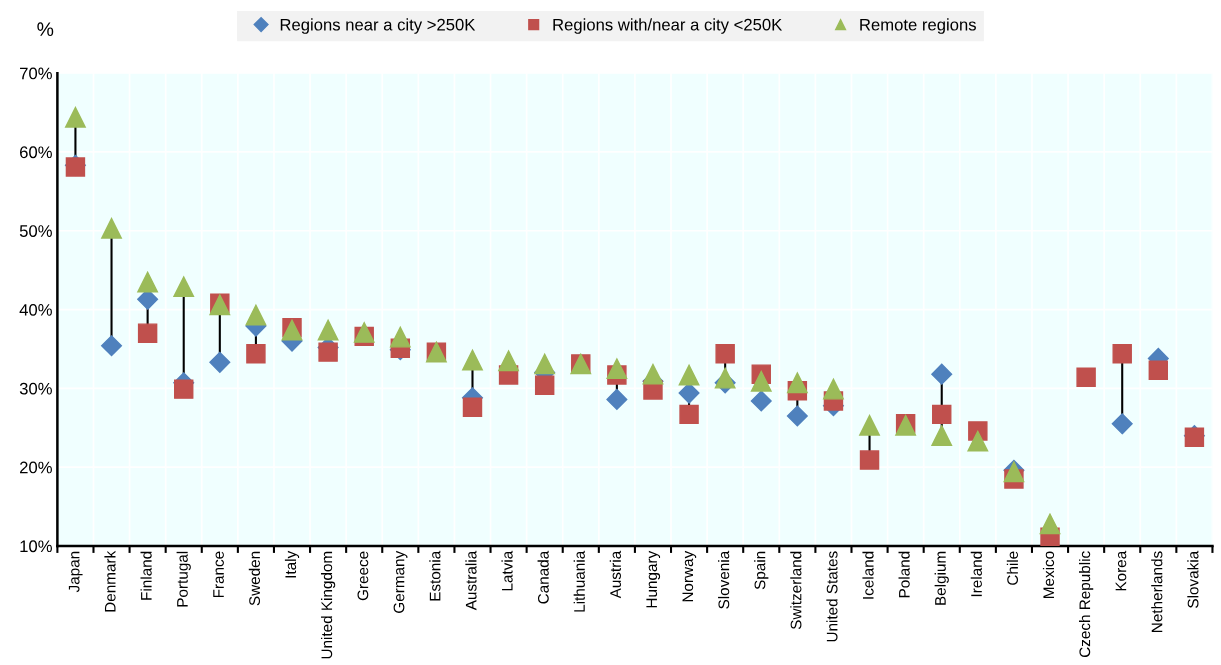  Describe the element at coordinates (941, 578) in the screenshot. I see `x-tick-label: Belgium` at that location.